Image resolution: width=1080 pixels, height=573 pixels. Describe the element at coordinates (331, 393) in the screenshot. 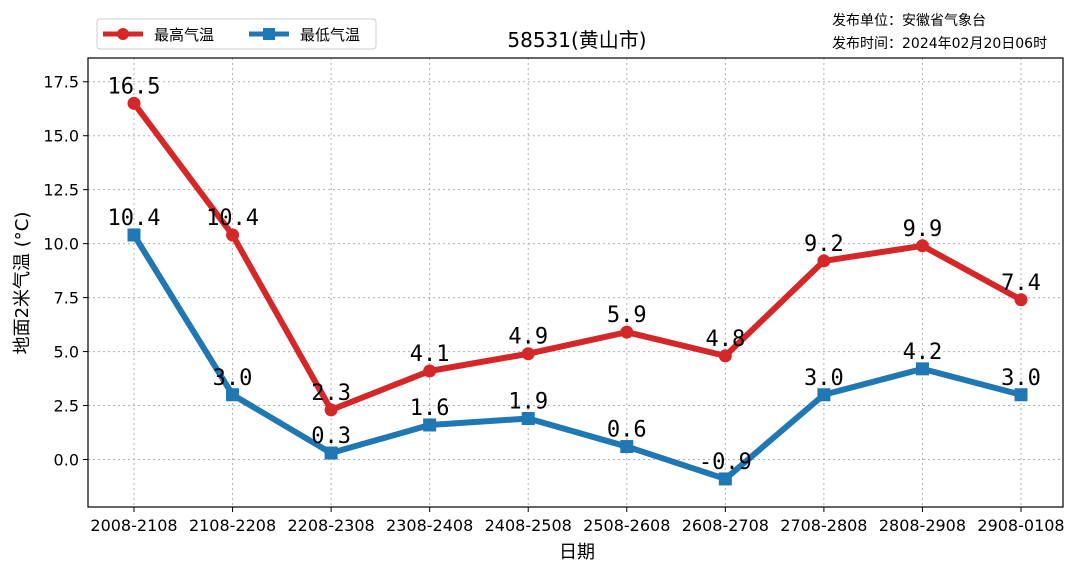

I see `data-label-max: 2.3` at that location.